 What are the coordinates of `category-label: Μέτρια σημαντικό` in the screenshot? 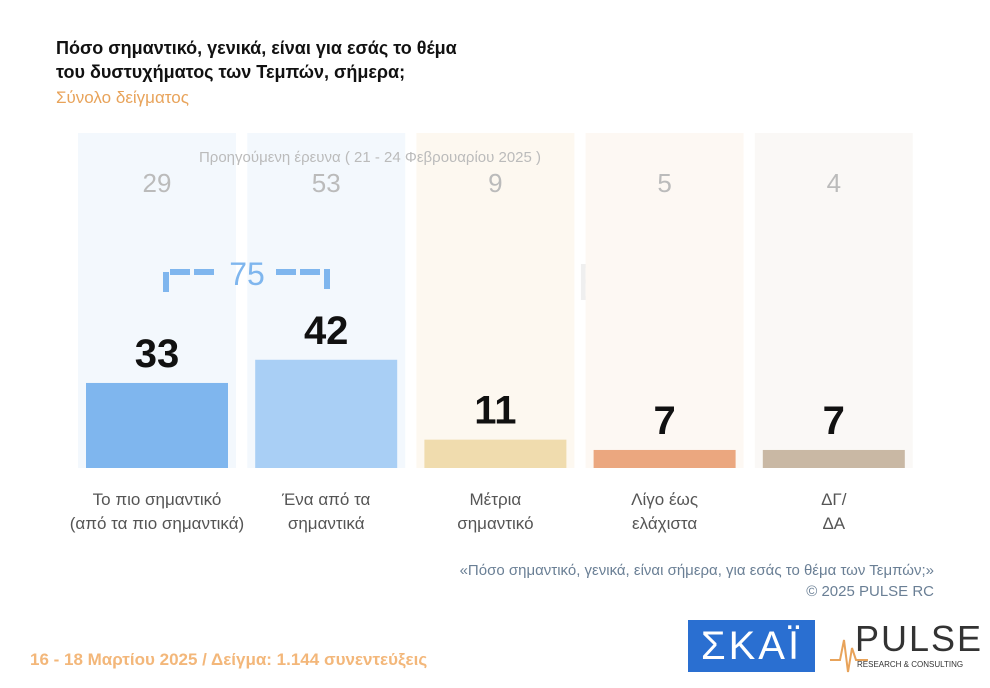 It's located at (495, 511).